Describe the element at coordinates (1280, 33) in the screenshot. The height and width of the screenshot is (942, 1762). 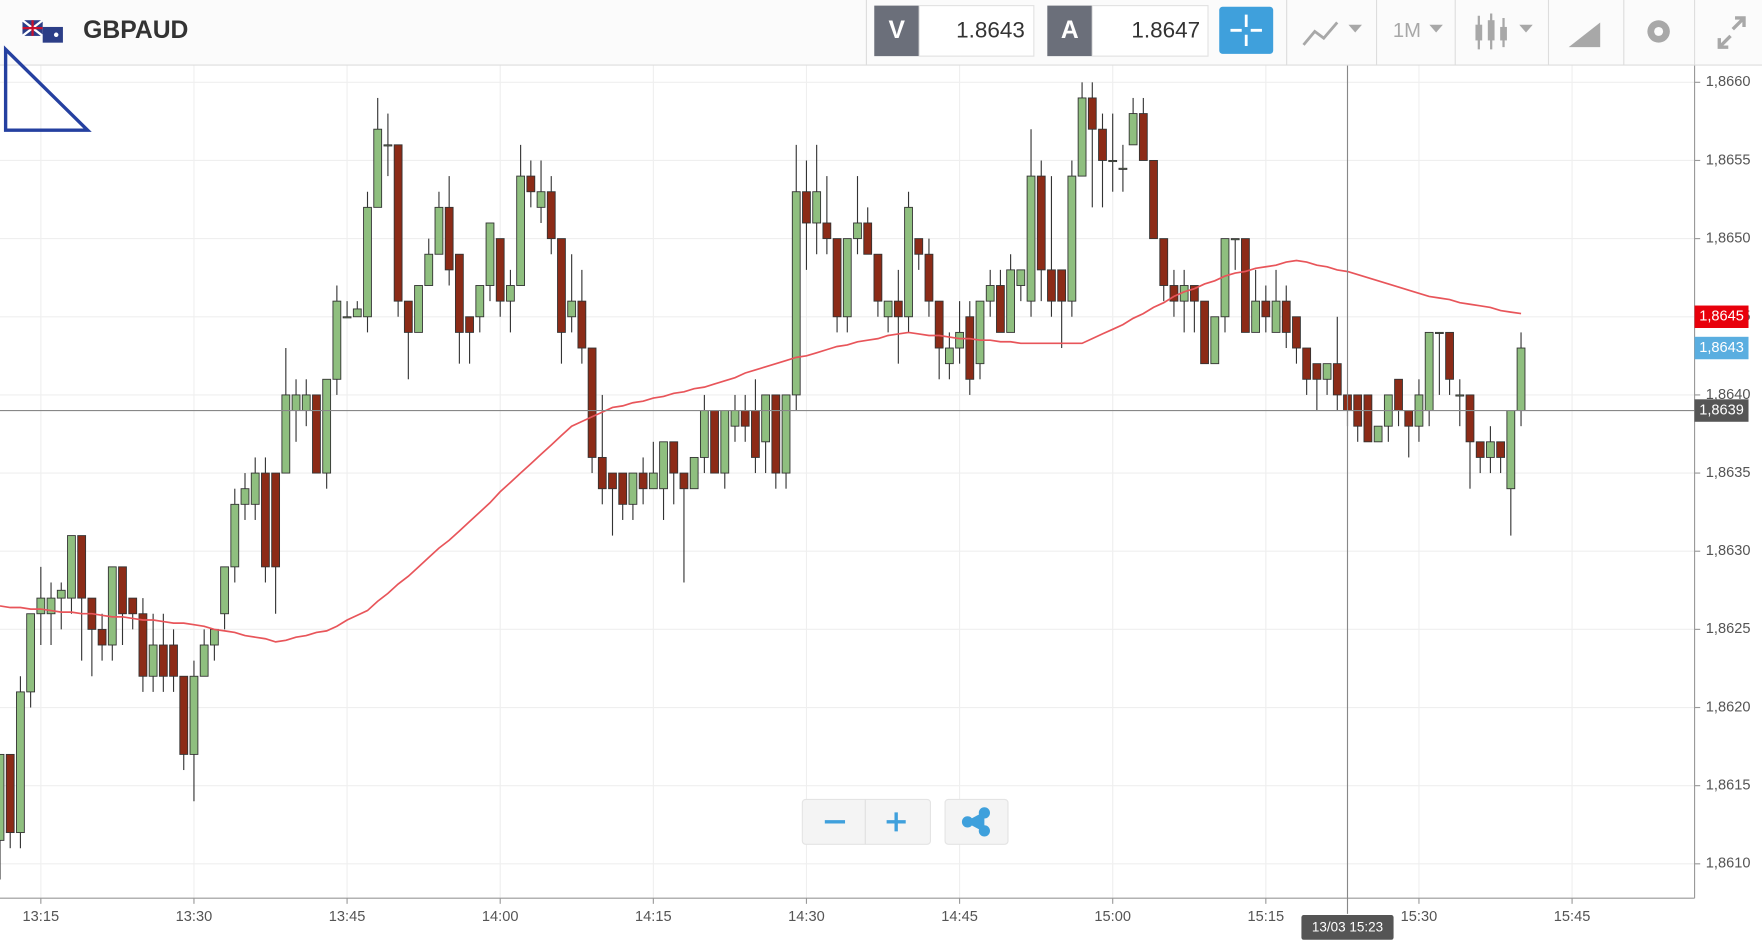
I see `toolbar-separators` at that location.